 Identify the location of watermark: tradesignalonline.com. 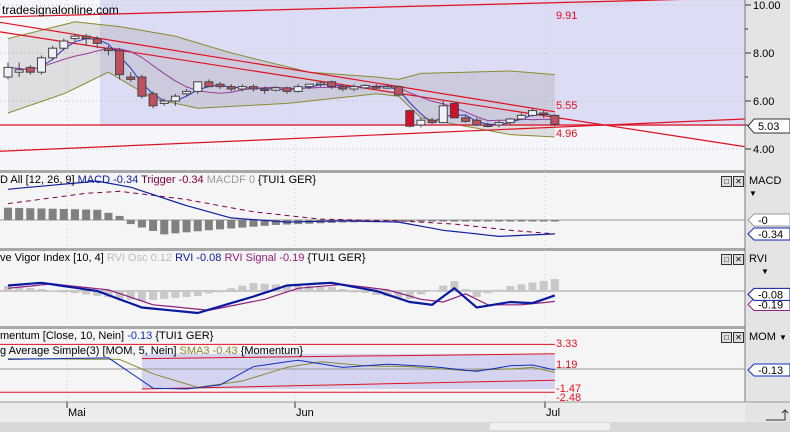
(60, 10).